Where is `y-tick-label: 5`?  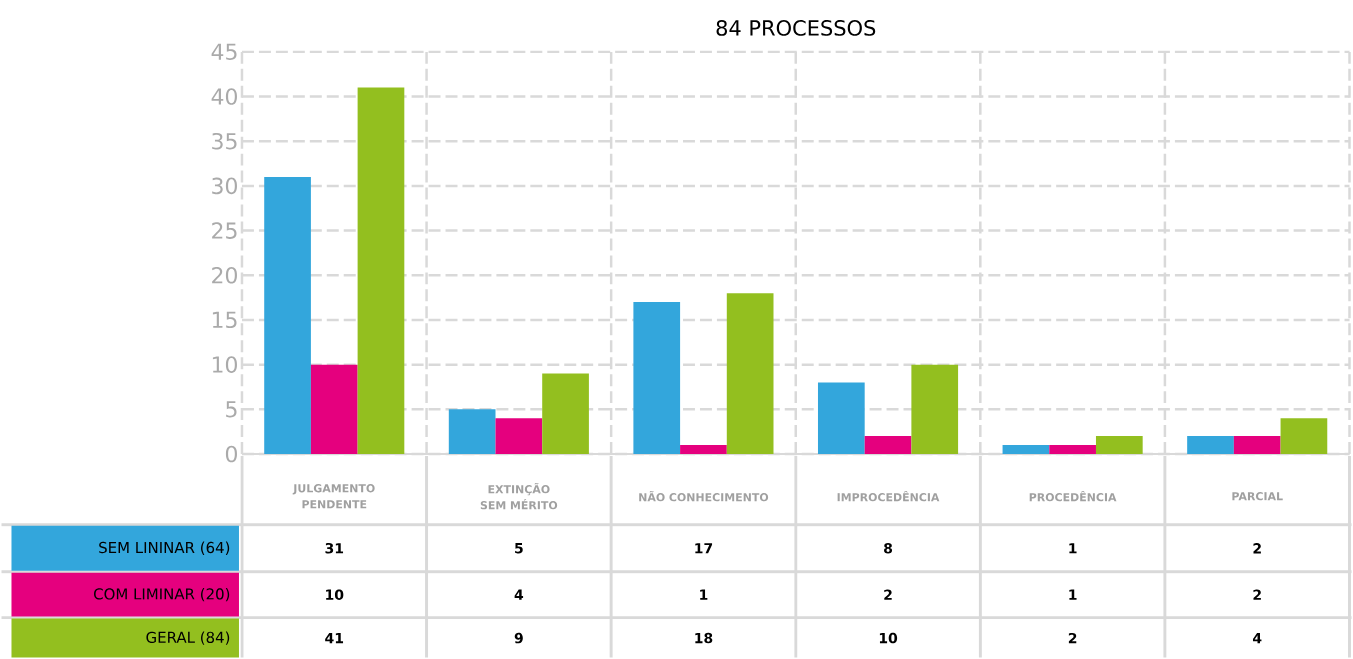 y-tick-label: 5 is located at coordinates (231, 409).